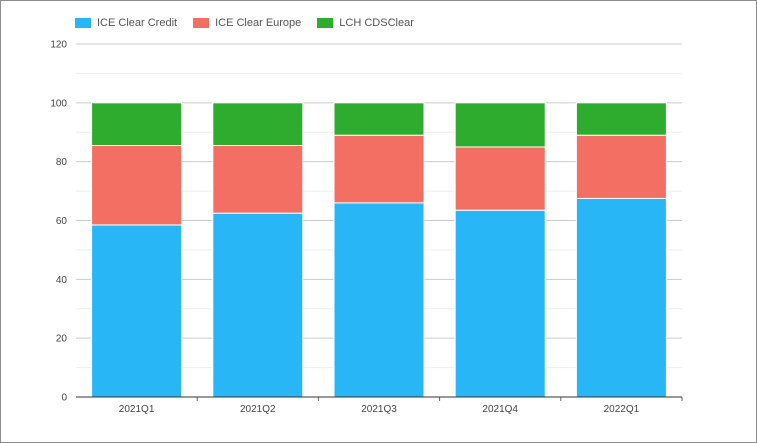 This screenshot has height=443, width=757. What do you see at coordinates (379, 119) in the screenshot?
I see `bar-segment-lch-cdsclear-2021q3` at bounding box center [379, 119].